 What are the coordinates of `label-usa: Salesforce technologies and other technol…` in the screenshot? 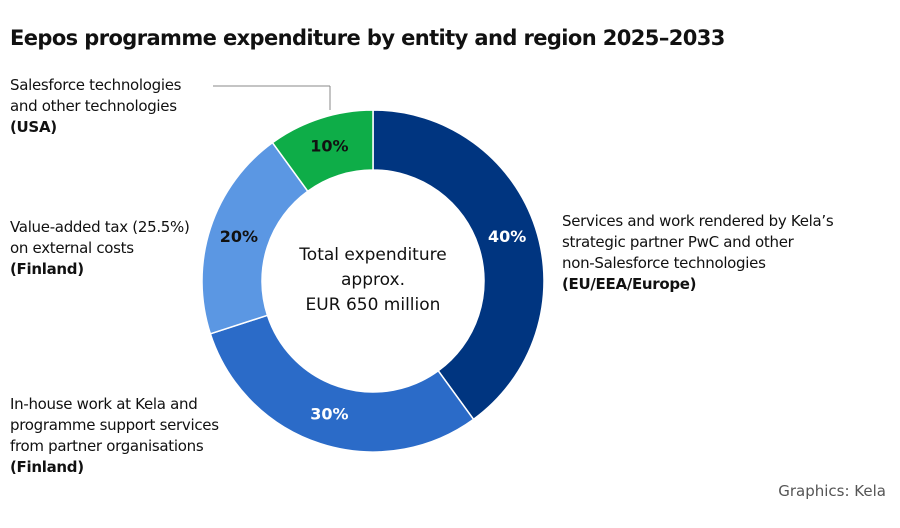 It's located at (96, 106).